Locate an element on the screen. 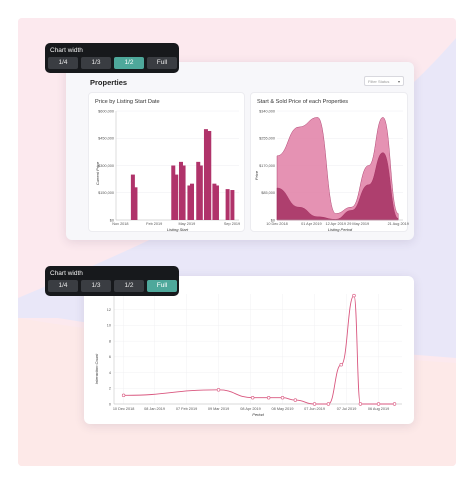 This screenshot has width=474, height=484. y-tick-label: 10 is located at coordinates (109, 326).